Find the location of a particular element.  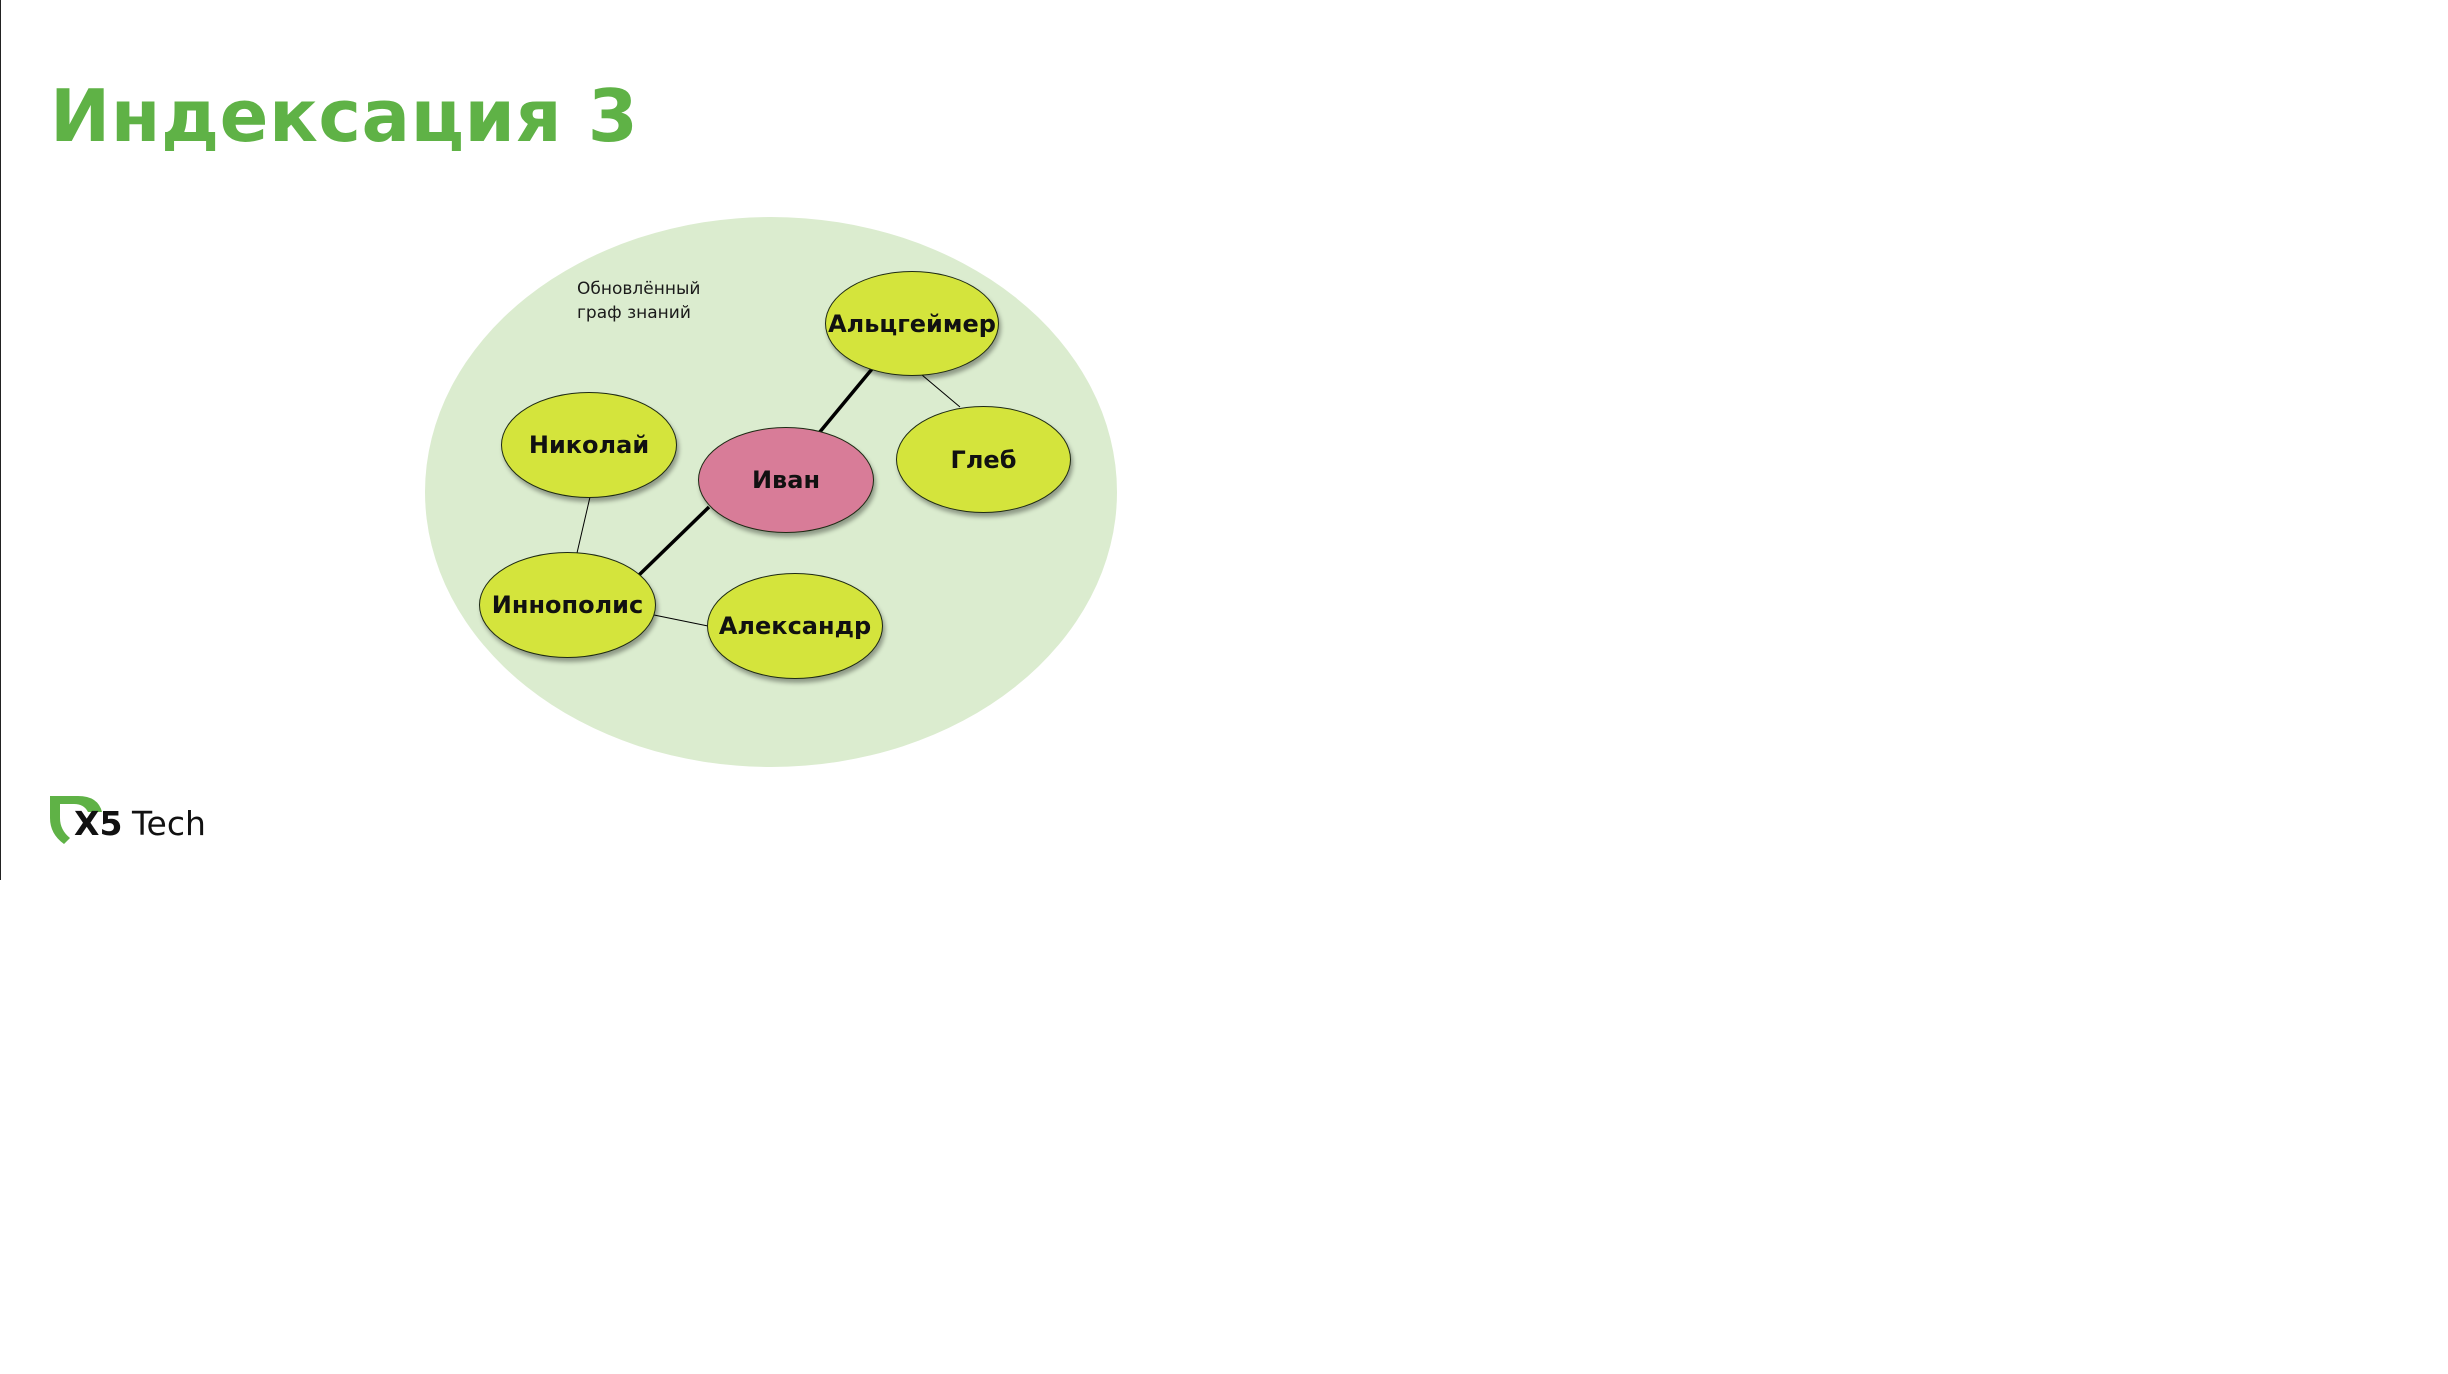

node-ivan: Иван is located at coordinates (786, 480).